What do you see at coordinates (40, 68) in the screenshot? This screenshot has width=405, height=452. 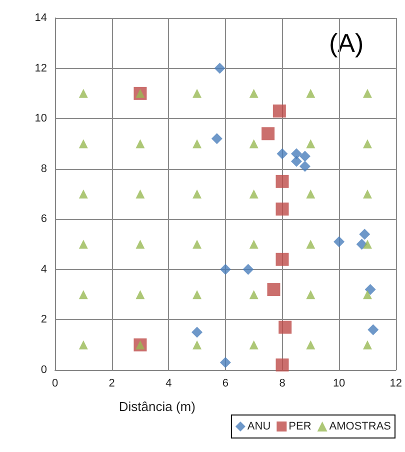 I see `y-tick-label: 12` at bounding box center [40, 68].